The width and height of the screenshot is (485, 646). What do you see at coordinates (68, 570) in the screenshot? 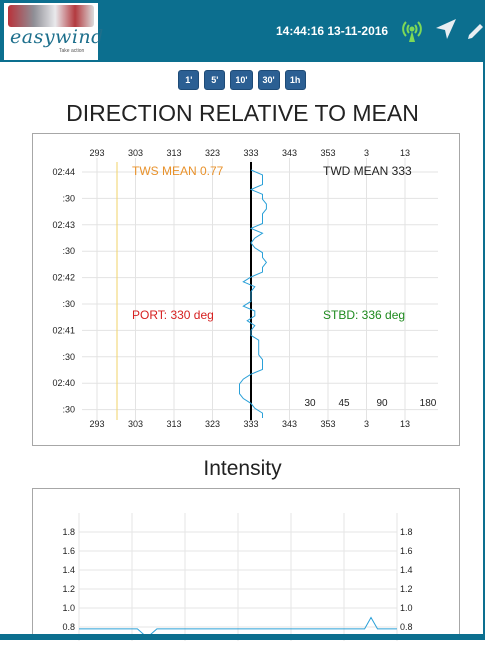
I see `y-tick-label-left: 1.4` at bounding box center [68, 570].